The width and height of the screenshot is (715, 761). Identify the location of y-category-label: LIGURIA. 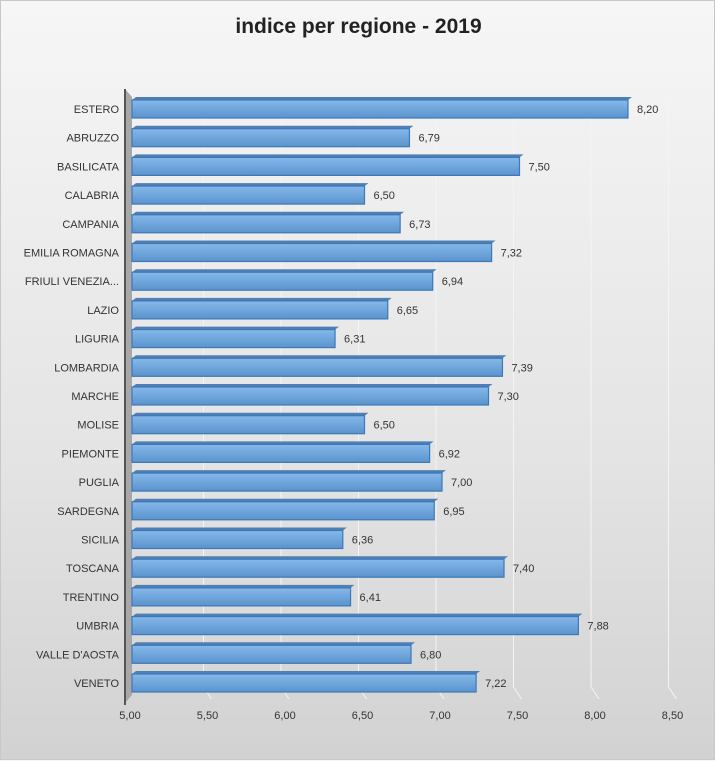
(97, 340).